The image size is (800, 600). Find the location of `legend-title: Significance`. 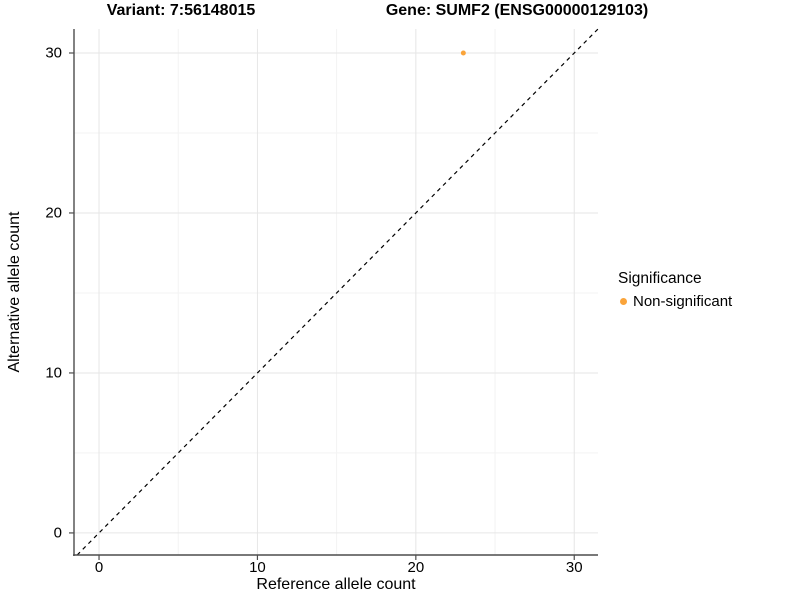

legend-title: Significance is located at coordinates (660, 278).